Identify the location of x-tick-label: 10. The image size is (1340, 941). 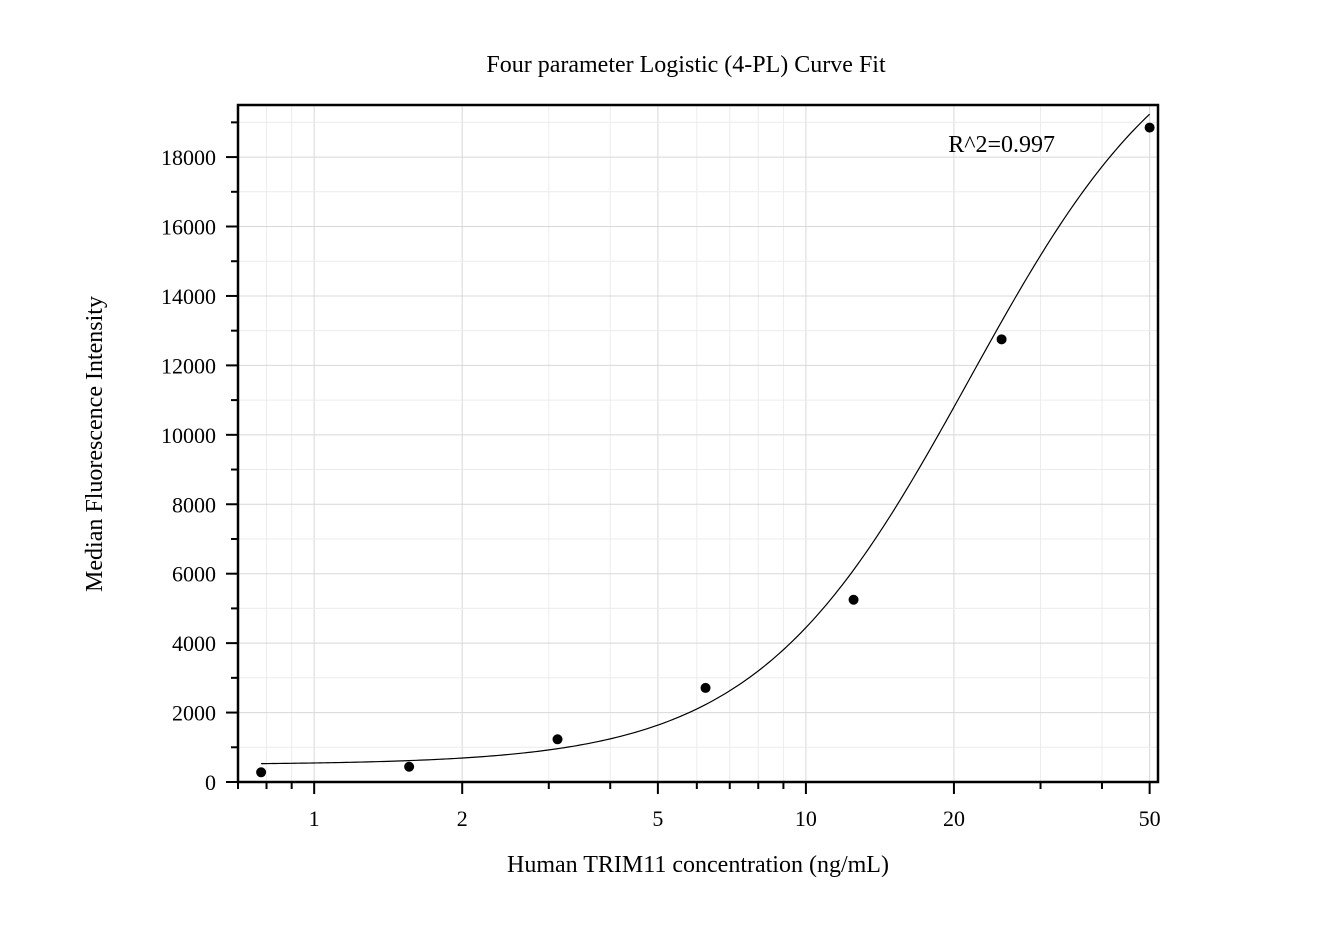
(806, 818).